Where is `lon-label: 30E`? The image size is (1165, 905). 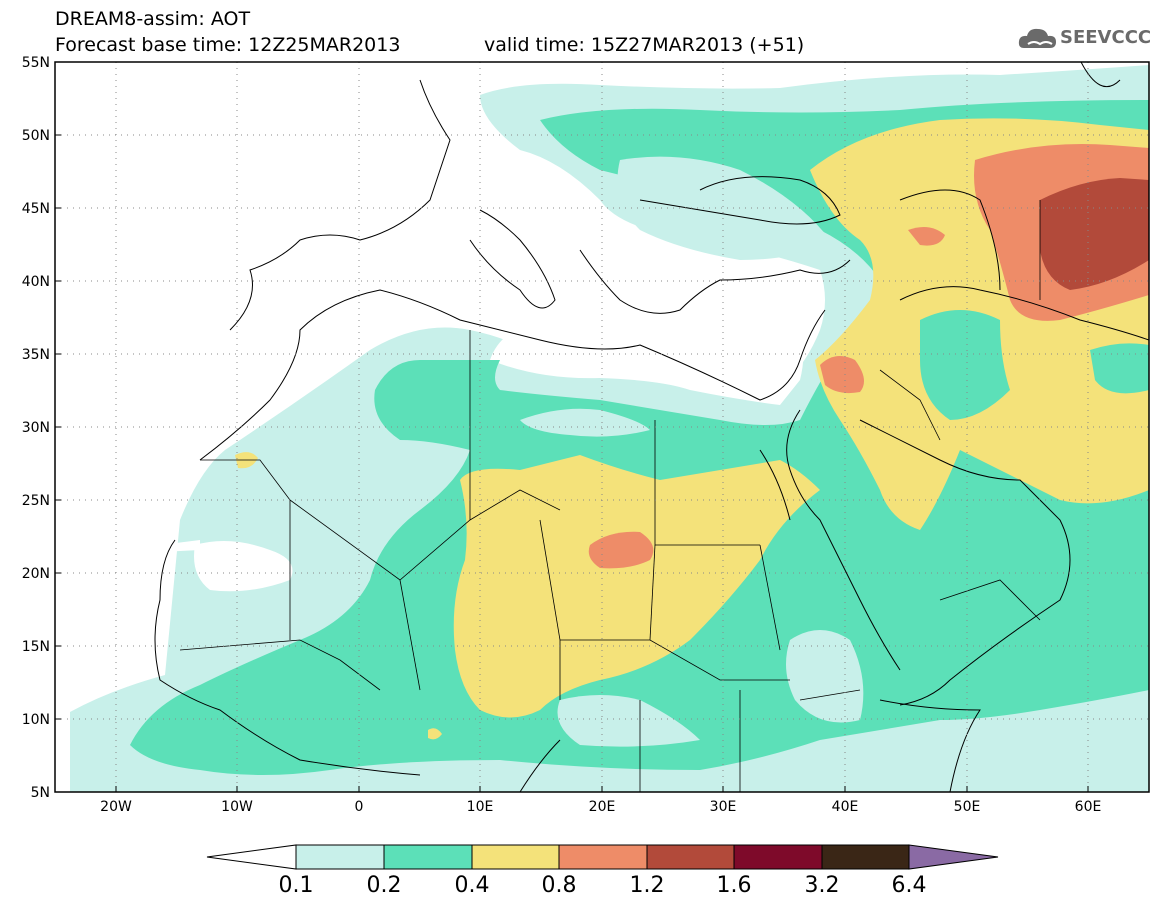 lon-label: 30E is located at coordinates (723, 807).